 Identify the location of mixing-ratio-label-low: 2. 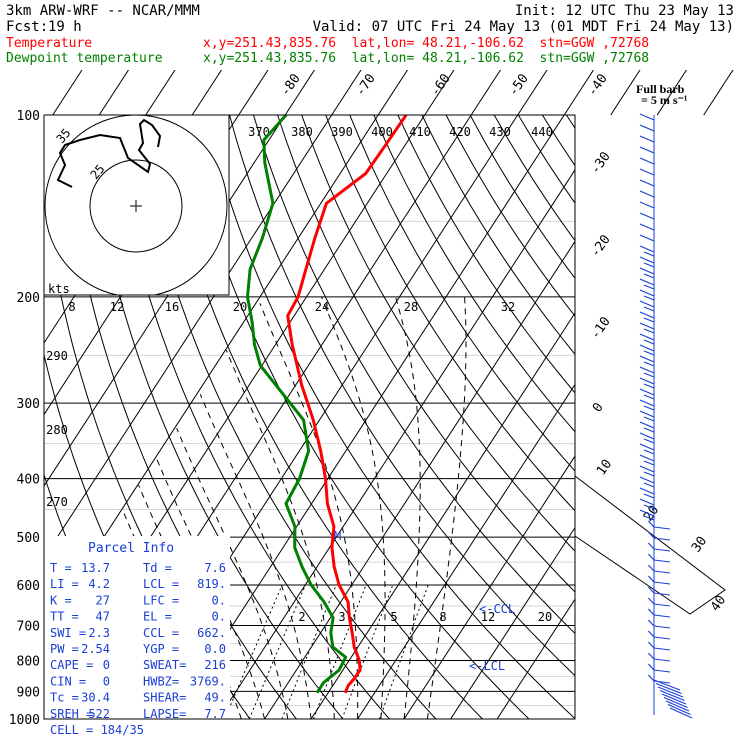
(301, 617).